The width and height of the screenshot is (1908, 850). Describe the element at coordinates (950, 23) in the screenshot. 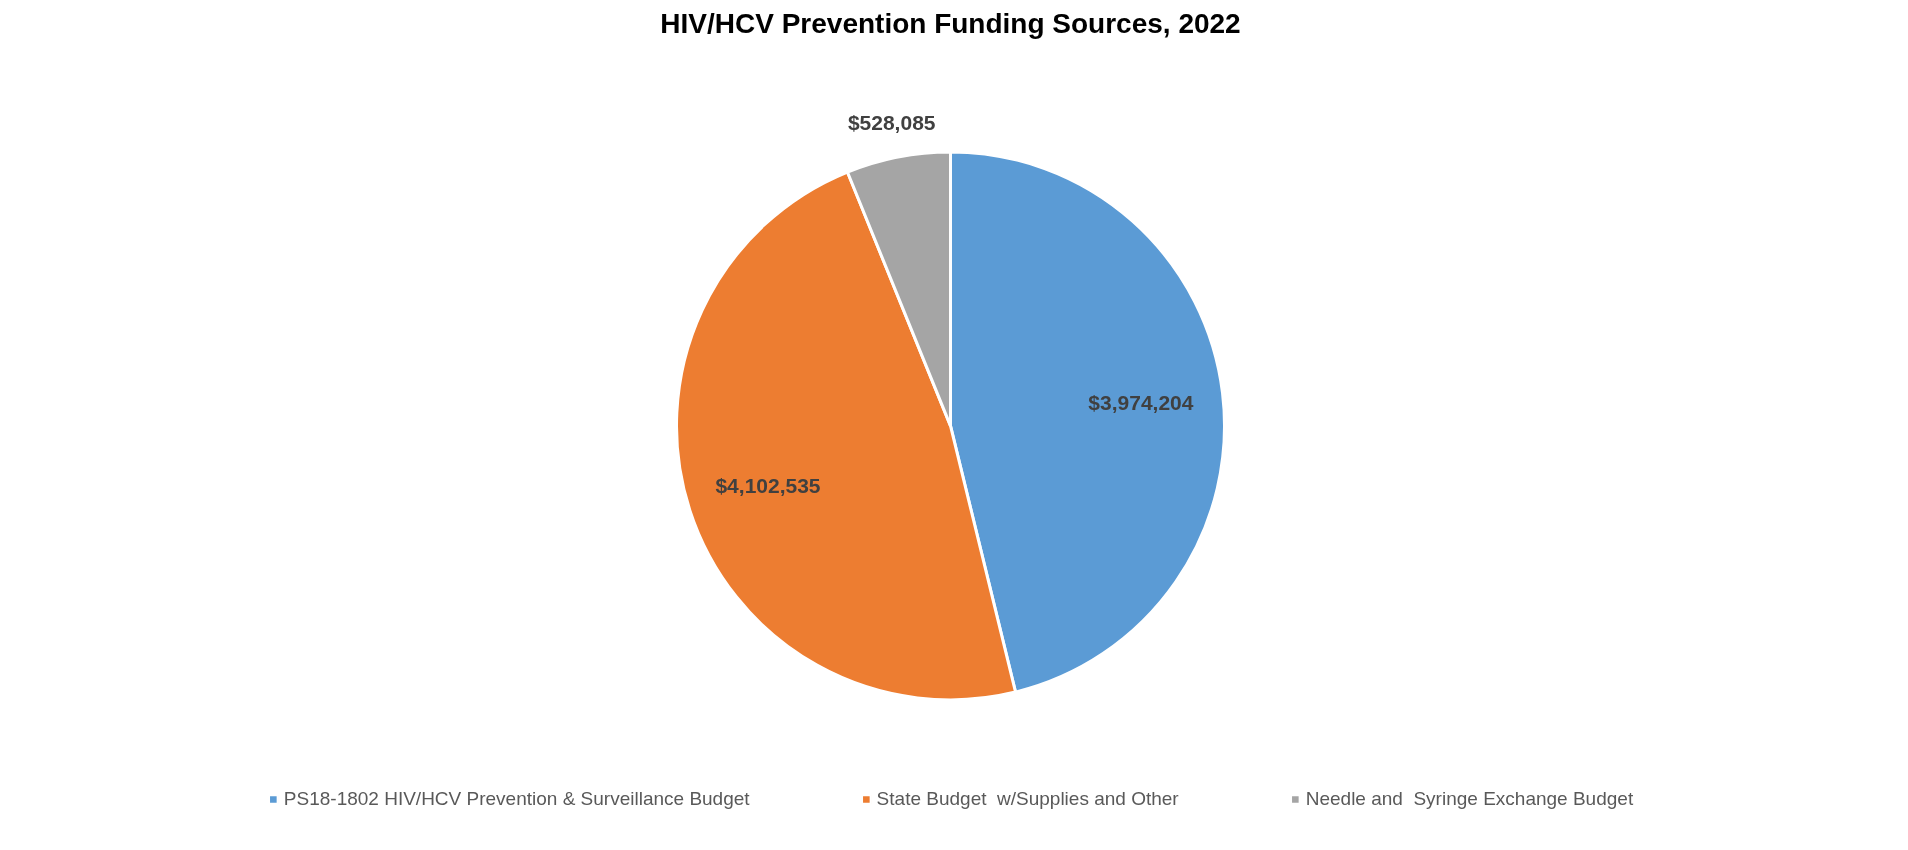

I see `chart-title: HIV/HCV Prevention Funding Sources, 2022` at that location.